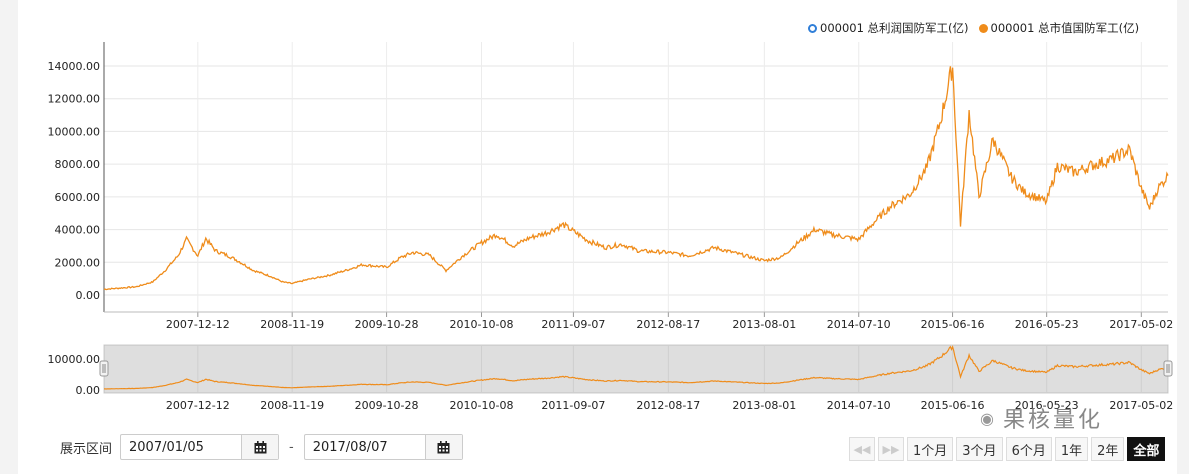 The height and width of the screenshot is (474, 1189). Describe the element at coordinates (292, 324) in the screenshot. I see `x-tick-label: 2008-11-19` at that location.